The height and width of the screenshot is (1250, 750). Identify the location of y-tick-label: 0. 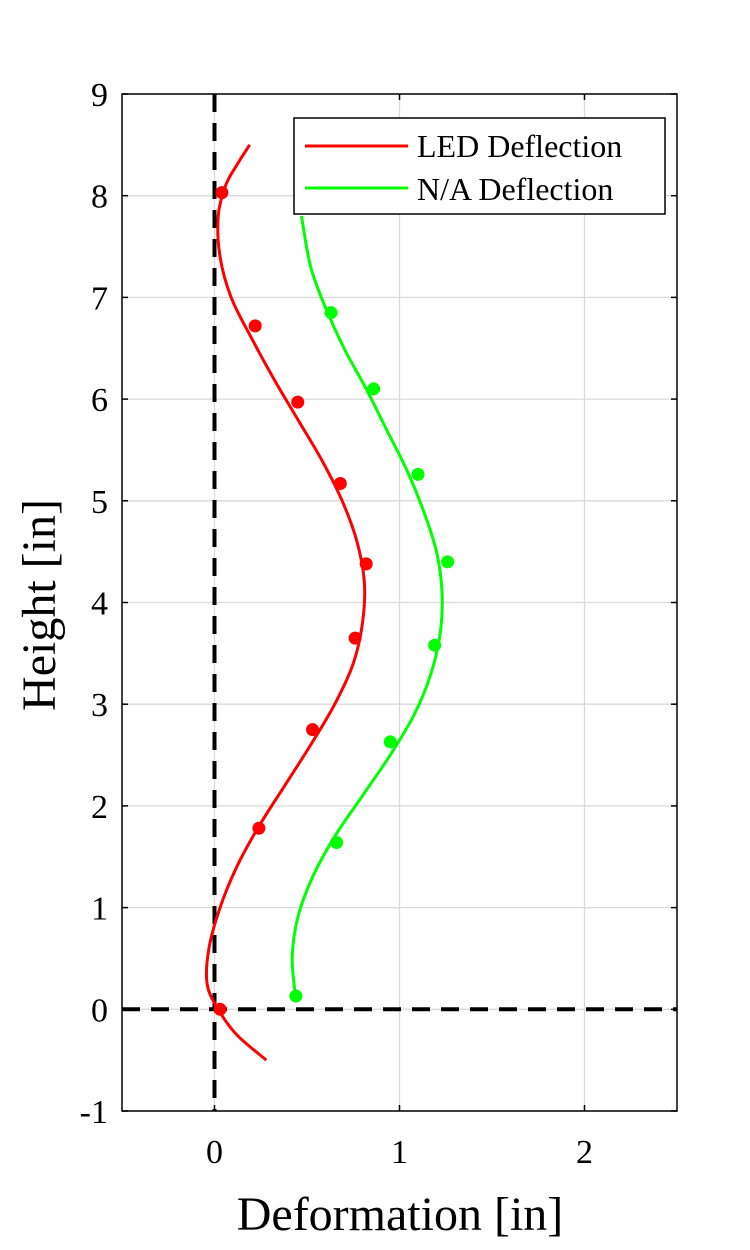
(99, 1010).